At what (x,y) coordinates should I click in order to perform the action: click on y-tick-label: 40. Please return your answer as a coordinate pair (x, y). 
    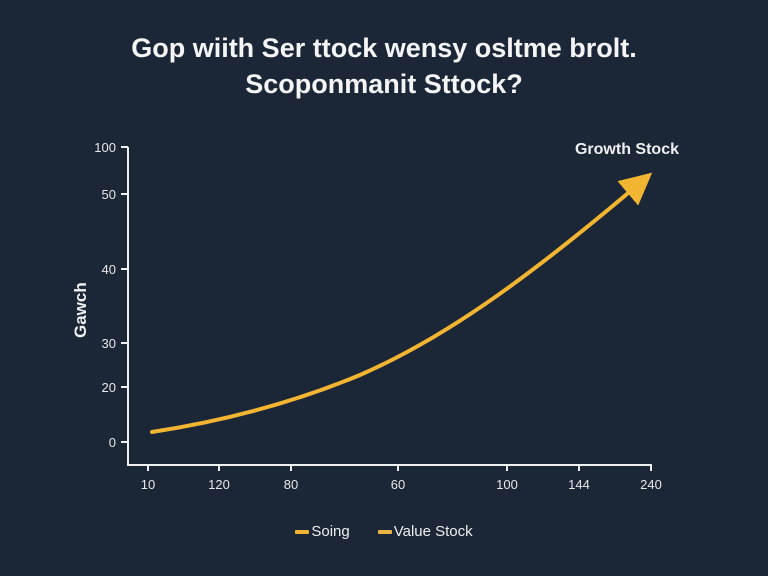
    Looking at the image, I should click on (109, 269).